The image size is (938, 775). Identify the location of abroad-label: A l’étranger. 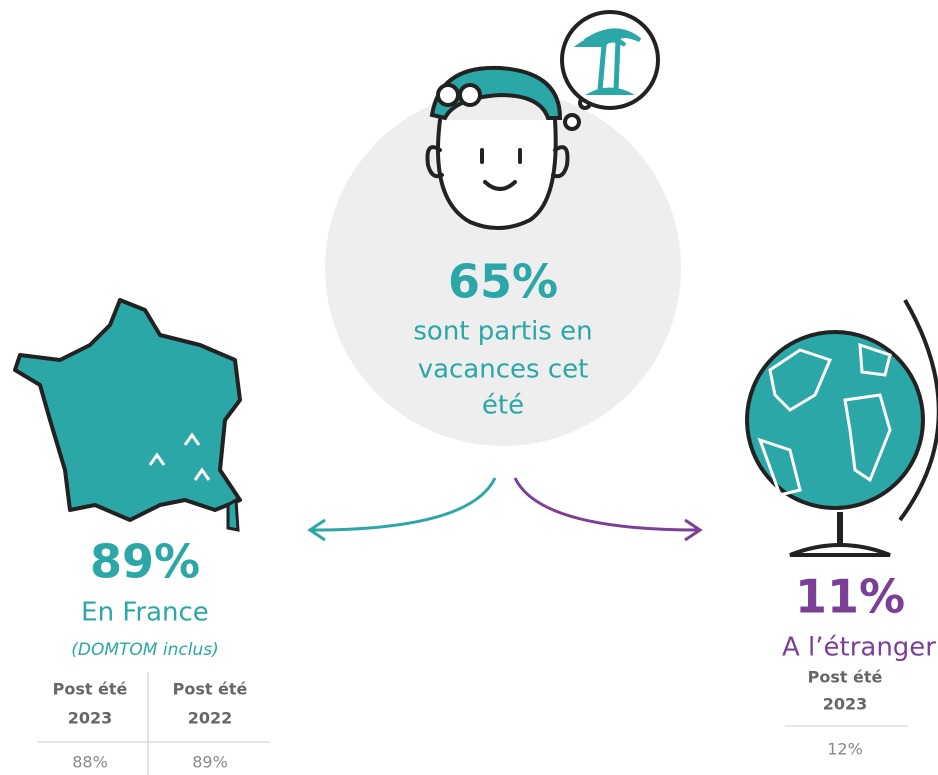
(859, 648).